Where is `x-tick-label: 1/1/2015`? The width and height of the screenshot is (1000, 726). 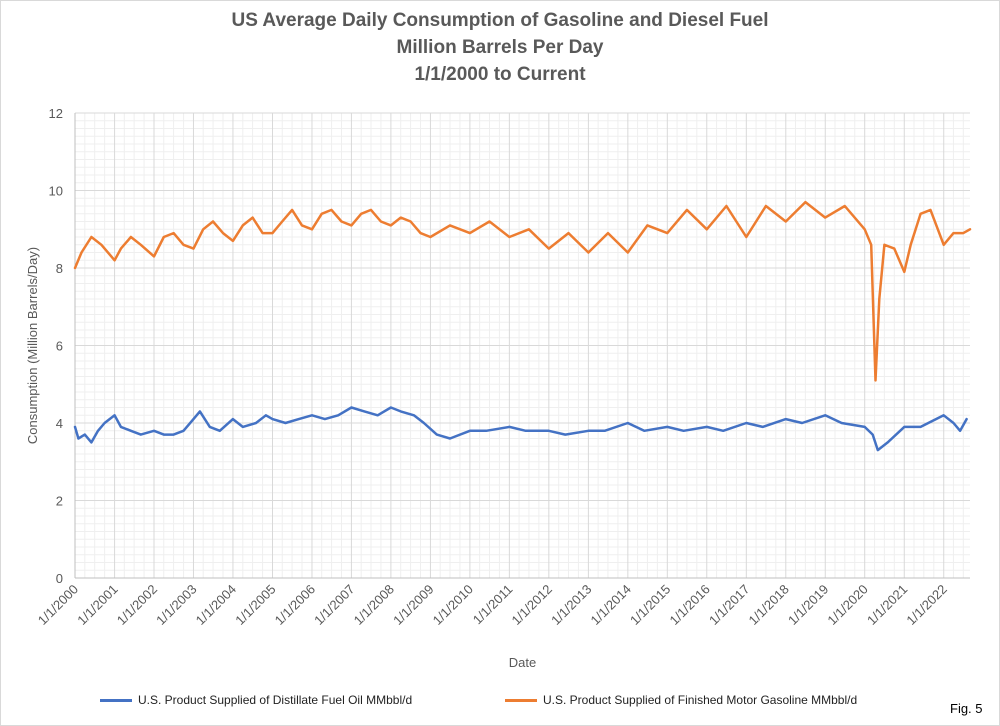 x-tick-label: 1/1/2015 is located at coordinates (650, 605).